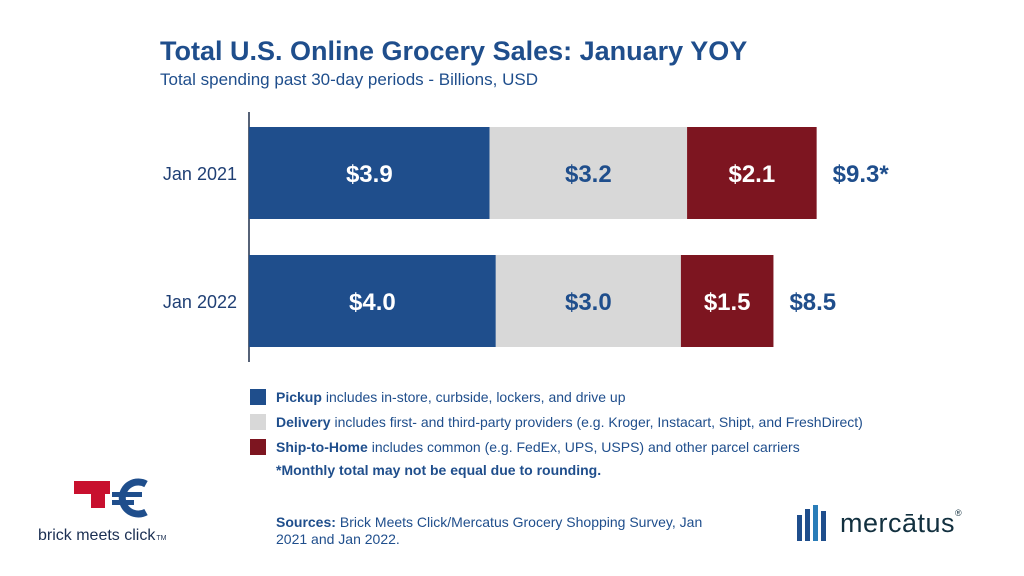 This screenshot has height=576, width=1024. I want to click on data-label: $3.2, so click(588, 174).